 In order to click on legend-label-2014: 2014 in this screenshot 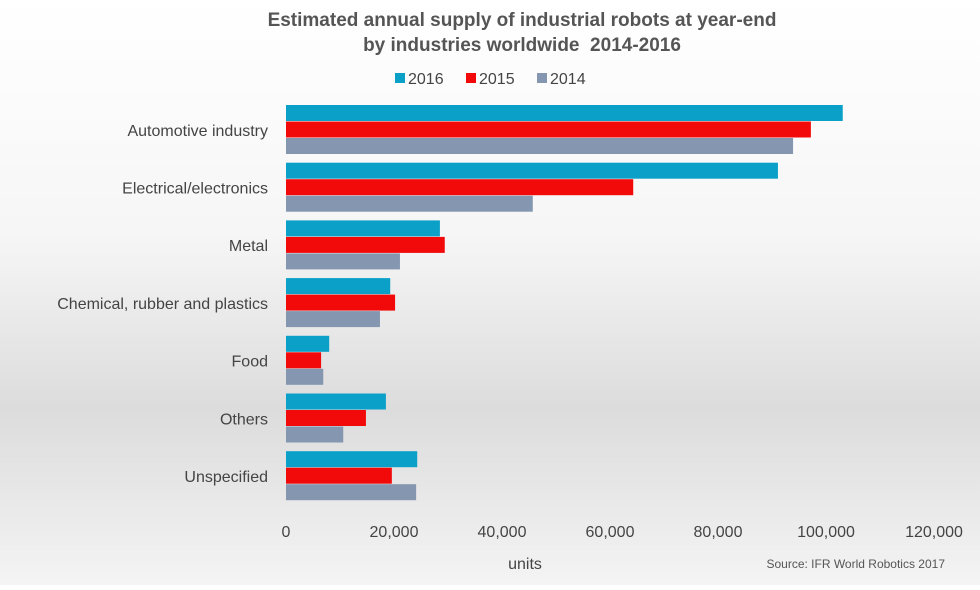, I will do `click(568, 79)`.